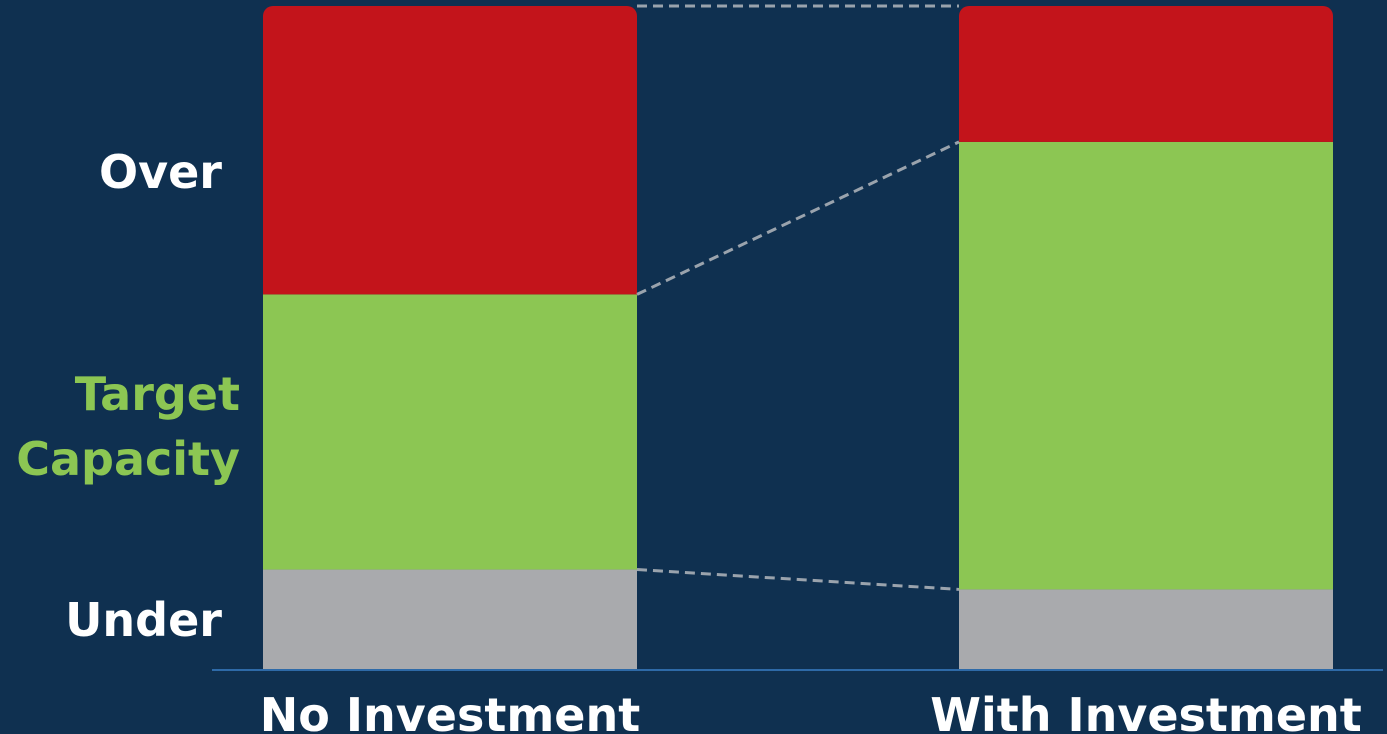 The width and height of the screenshot is (1387, 734). What do you see at coordinates (1146, 711) in the screenshot?
I see `category-label-with-investment: With Investment` at bounding box center [1146, 711].